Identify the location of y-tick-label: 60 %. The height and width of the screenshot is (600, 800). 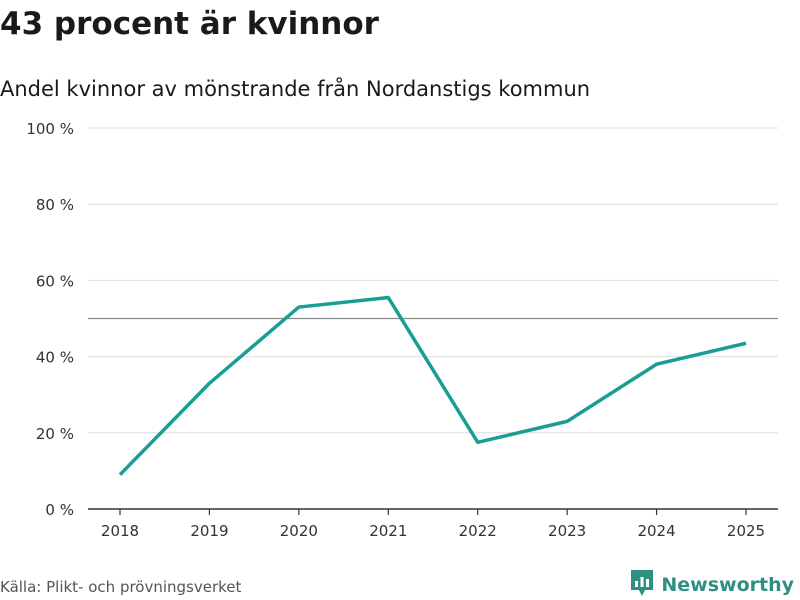
(55, 281).